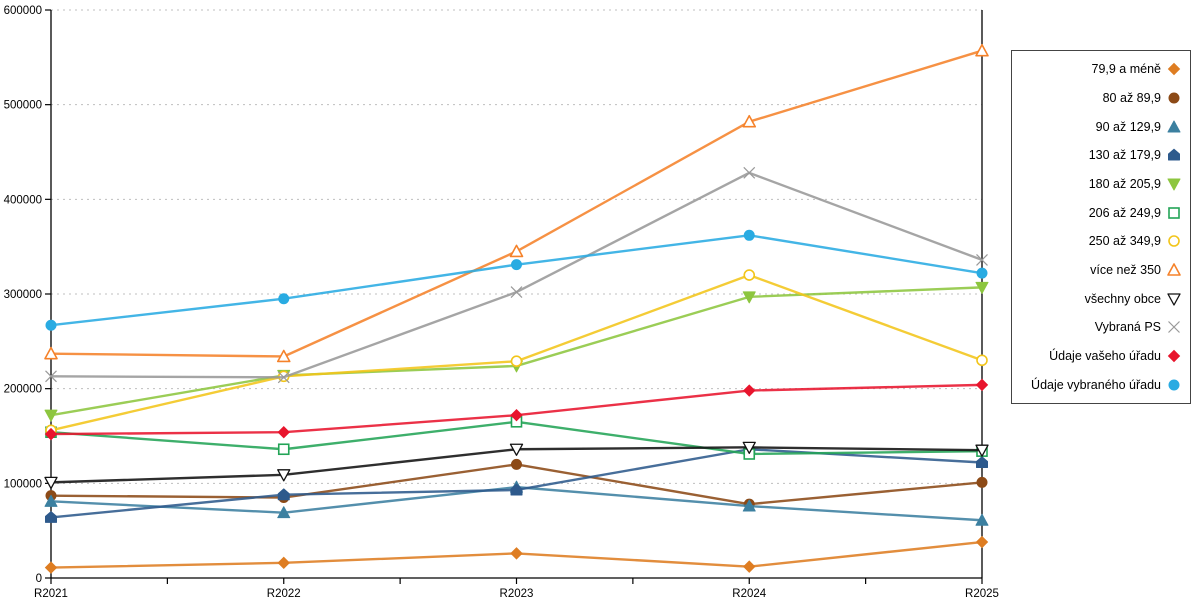 The width and height of the screenshot is (1200, 600). I want to click on y-tick-label: 100000, so click(23, 484).